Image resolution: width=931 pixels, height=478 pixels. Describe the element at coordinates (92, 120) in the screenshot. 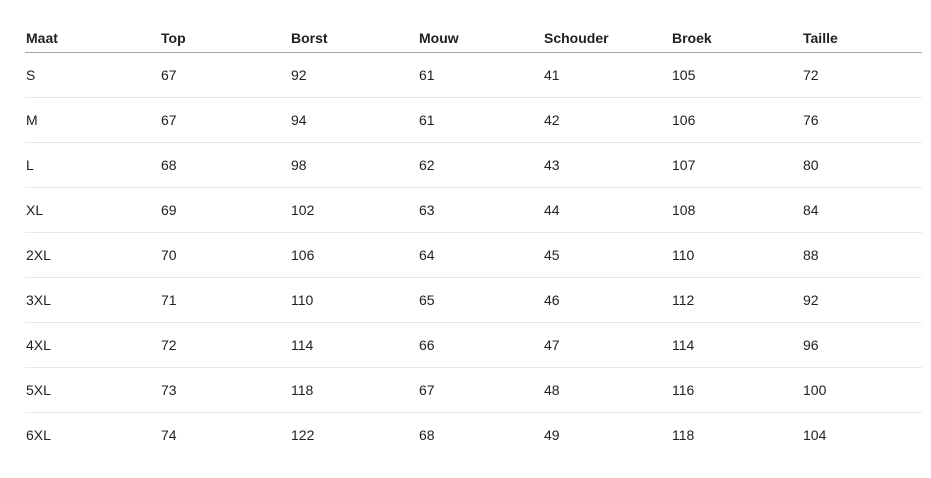

I see `cell-size: M` at that location.